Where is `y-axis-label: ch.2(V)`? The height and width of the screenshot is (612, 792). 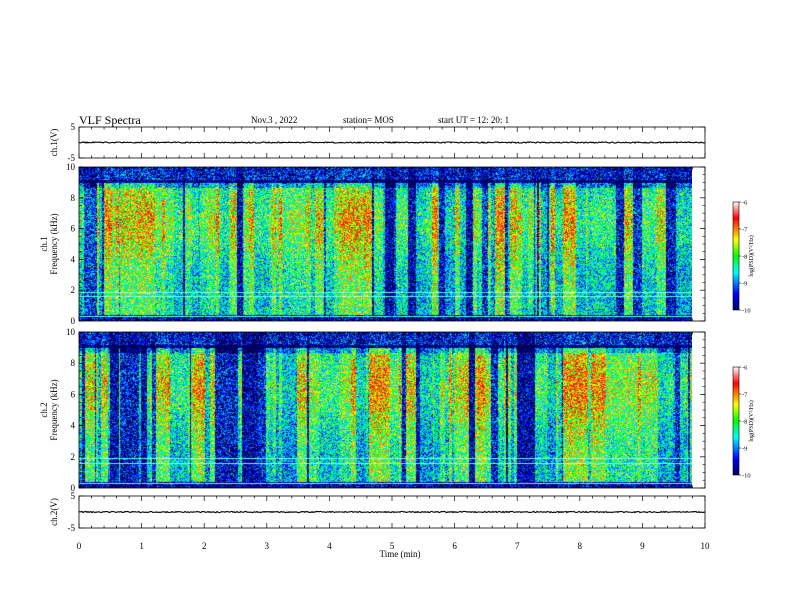 y-axis-label: ch.2(V) is located at coordinates (54, 512).